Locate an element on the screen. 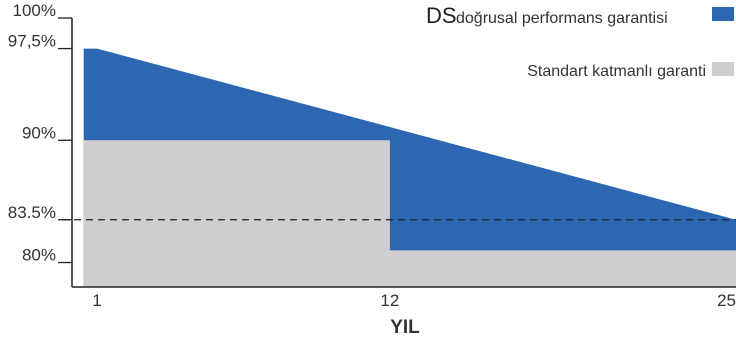 Image resolution: width=736 pixels, height=339 pixels. y-tick-label-2: 90% is located at coordinates (39, 132).